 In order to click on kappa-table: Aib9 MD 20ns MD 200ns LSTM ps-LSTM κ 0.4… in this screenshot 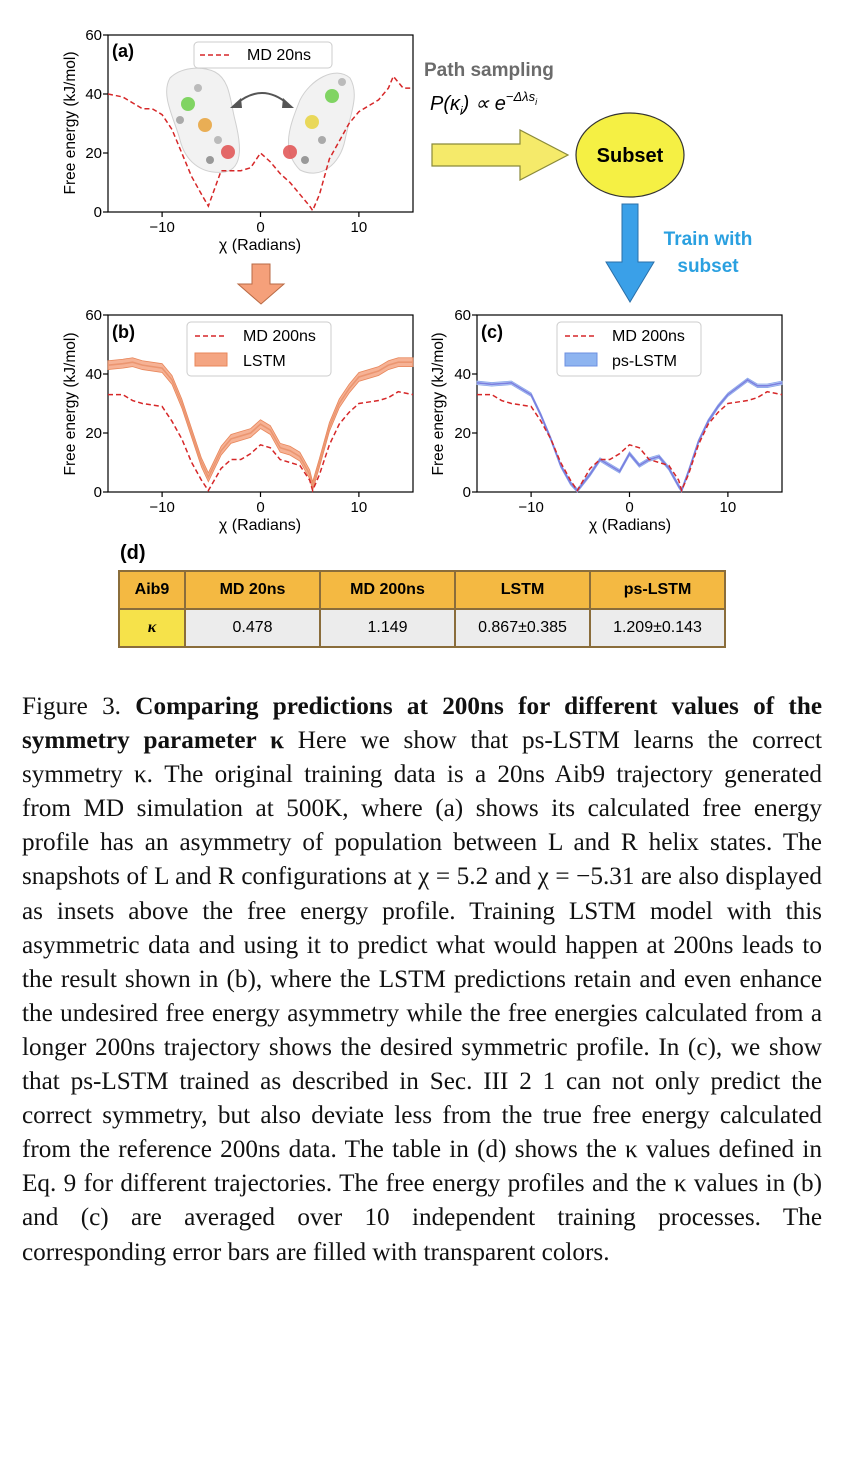, I will do `click(422, 609)`.